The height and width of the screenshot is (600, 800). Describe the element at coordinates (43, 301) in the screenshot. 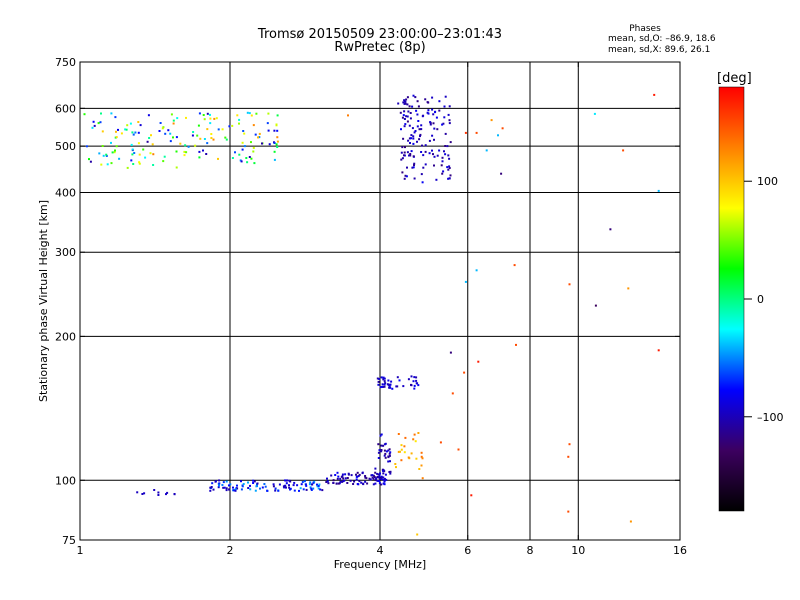

I see `y-axis-label: Stationary phase Virtual Height [km]` at that location.